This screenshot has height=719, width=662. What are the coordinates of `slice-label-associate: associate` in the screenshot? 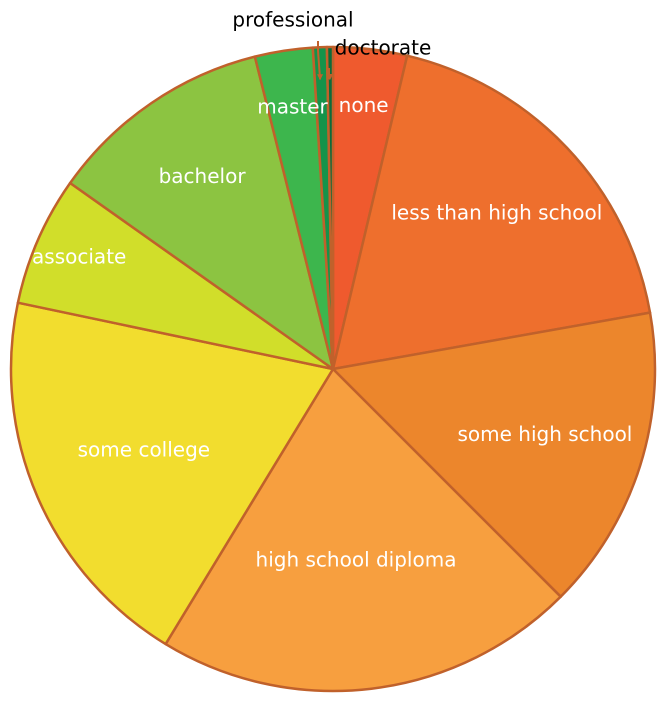 It's located at (79, 257).